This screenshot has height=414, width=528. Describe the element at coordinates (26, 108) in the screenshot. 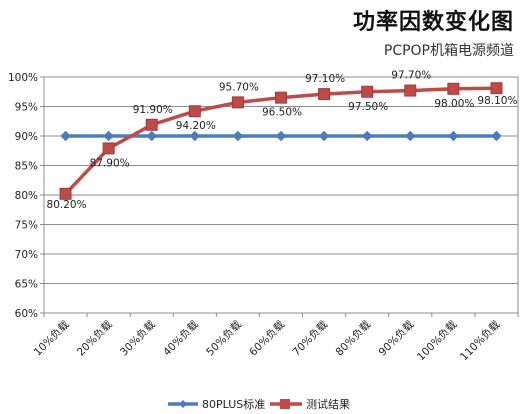

I see `y-tick-label: 95%` at that location.